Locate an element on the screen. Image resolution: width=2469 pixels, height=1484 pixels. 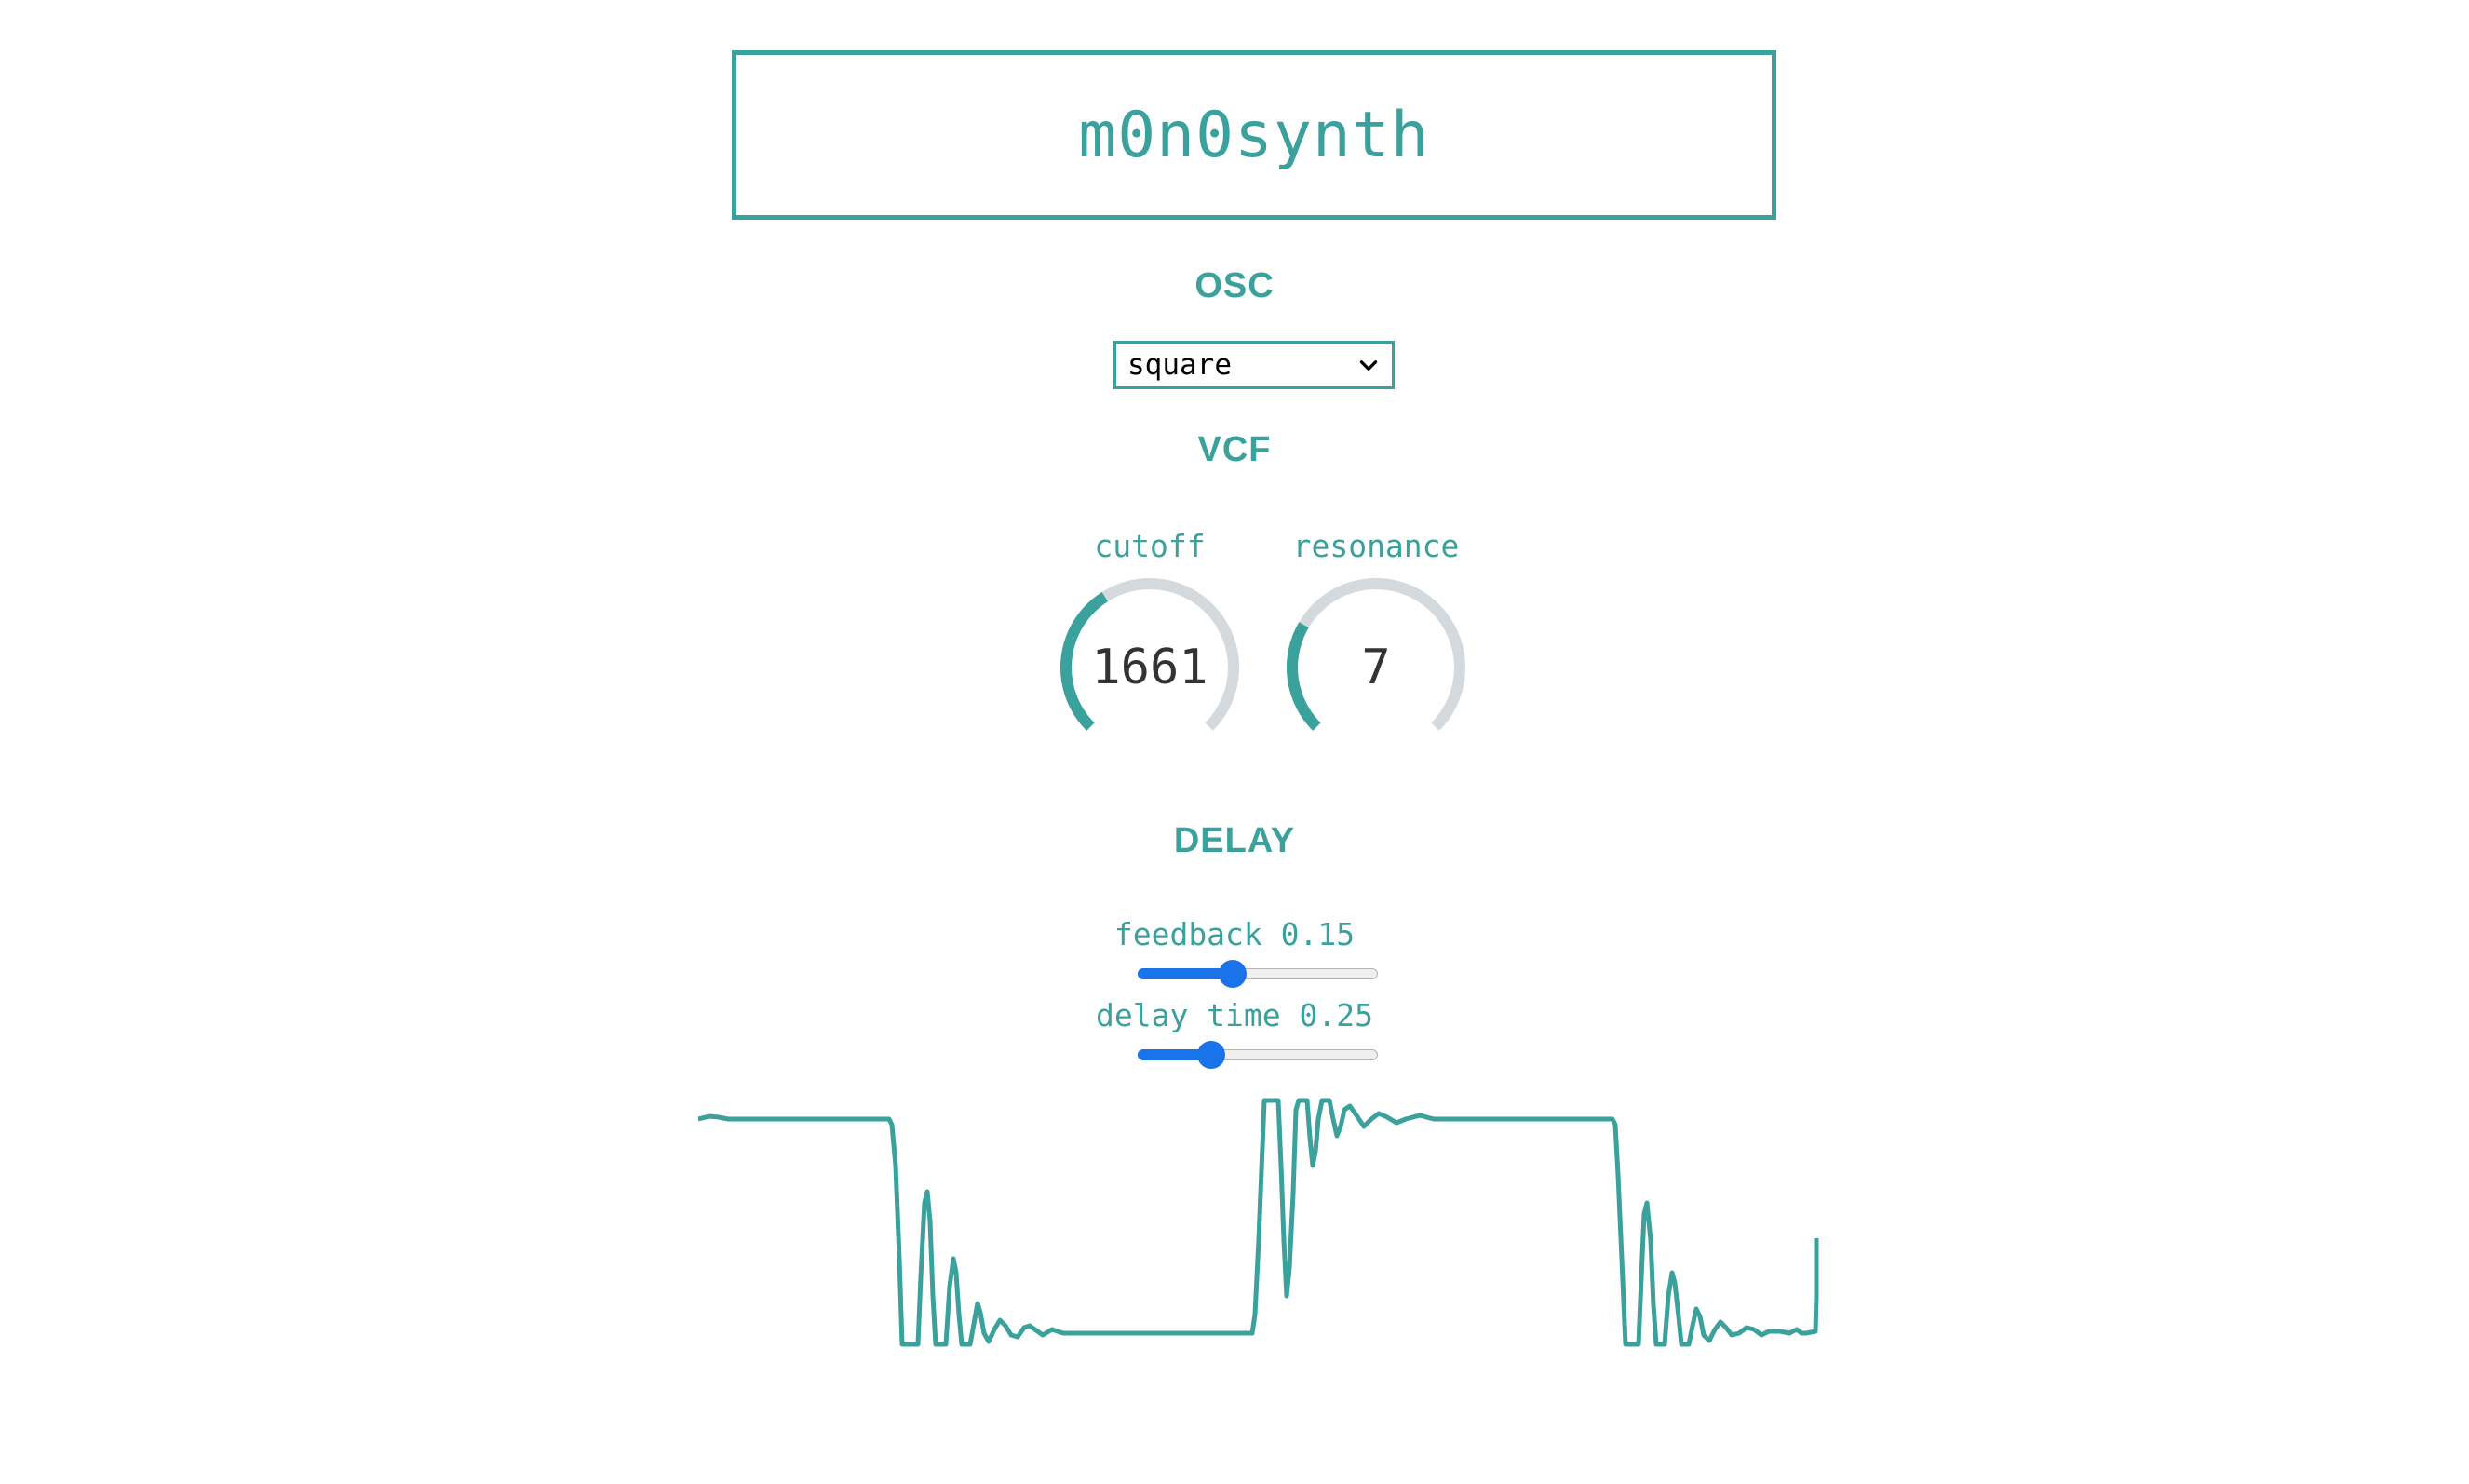
feedback-slider-fill is located at coordinates (1185, 974).